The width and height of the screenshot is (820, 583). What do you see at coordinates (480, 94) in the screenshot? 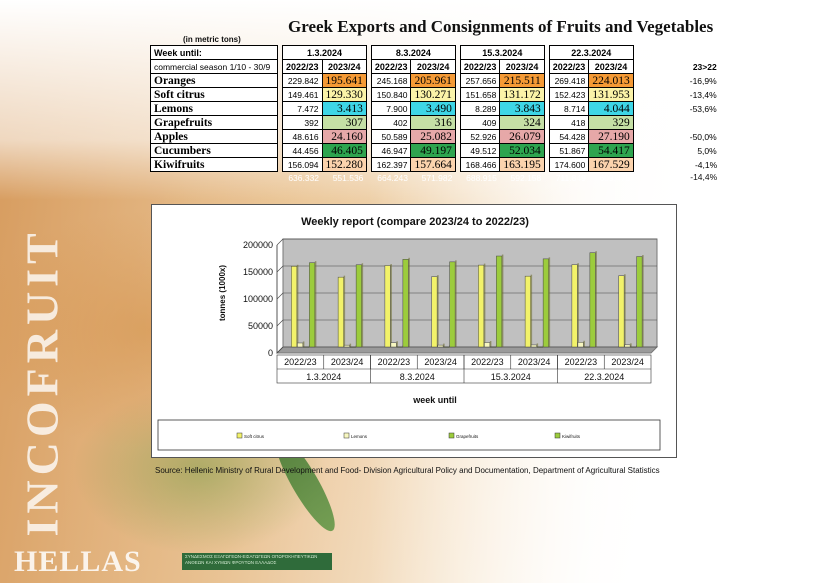
I see `value-prev-season: 151.658` at bounding box center [480, 94].